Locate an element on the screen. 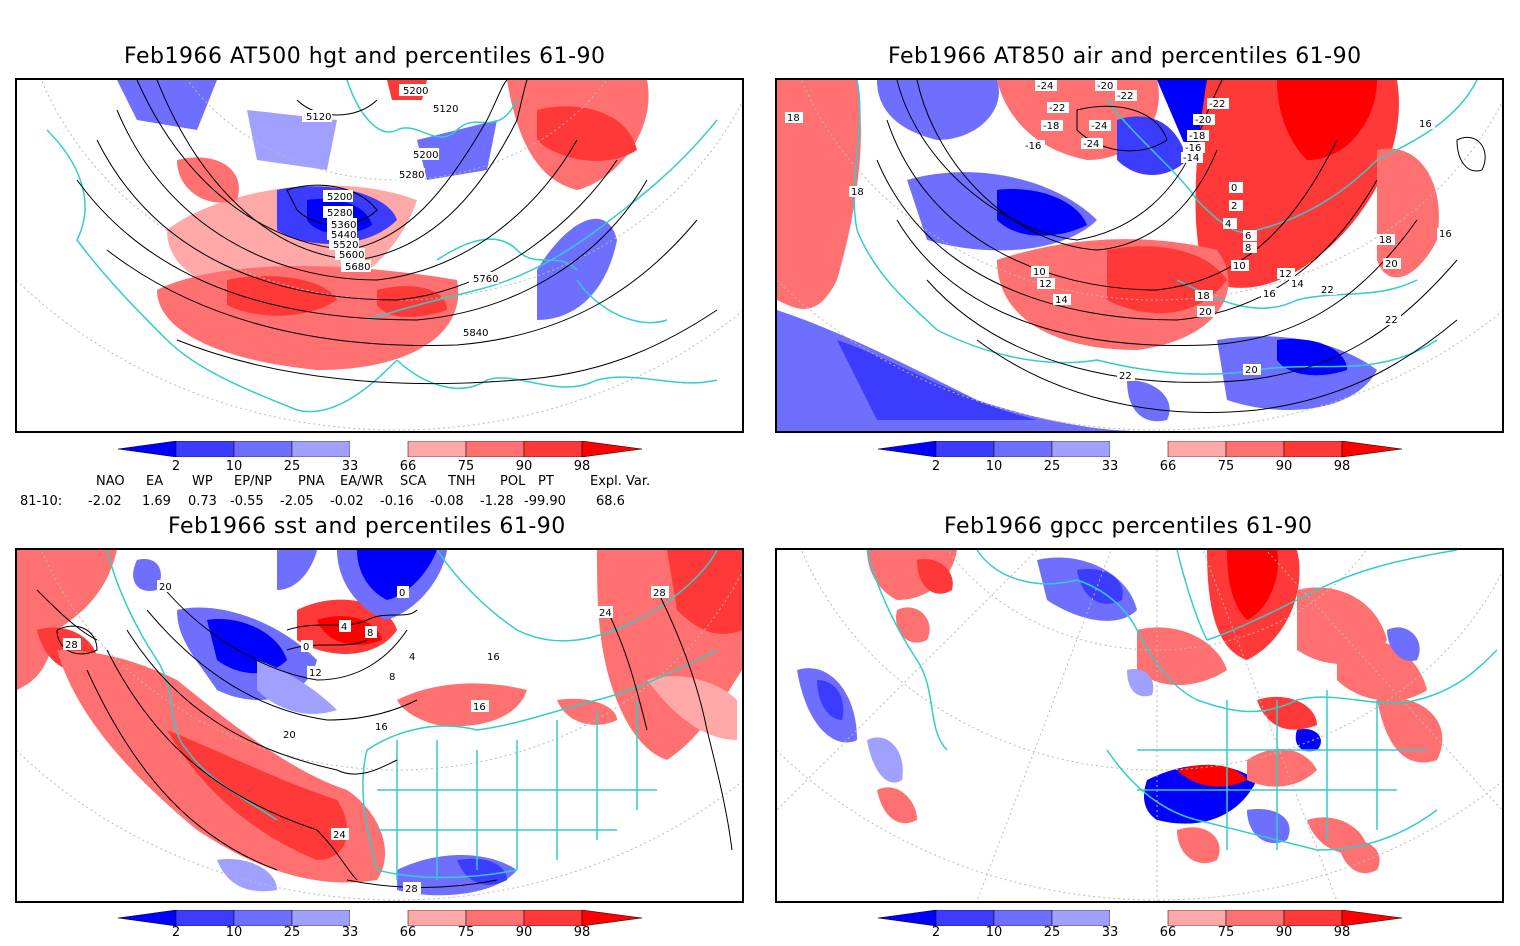 The width and height of the screenshot is (1520, 946). contour-label: -22 is located at coordinates (1058, 108).